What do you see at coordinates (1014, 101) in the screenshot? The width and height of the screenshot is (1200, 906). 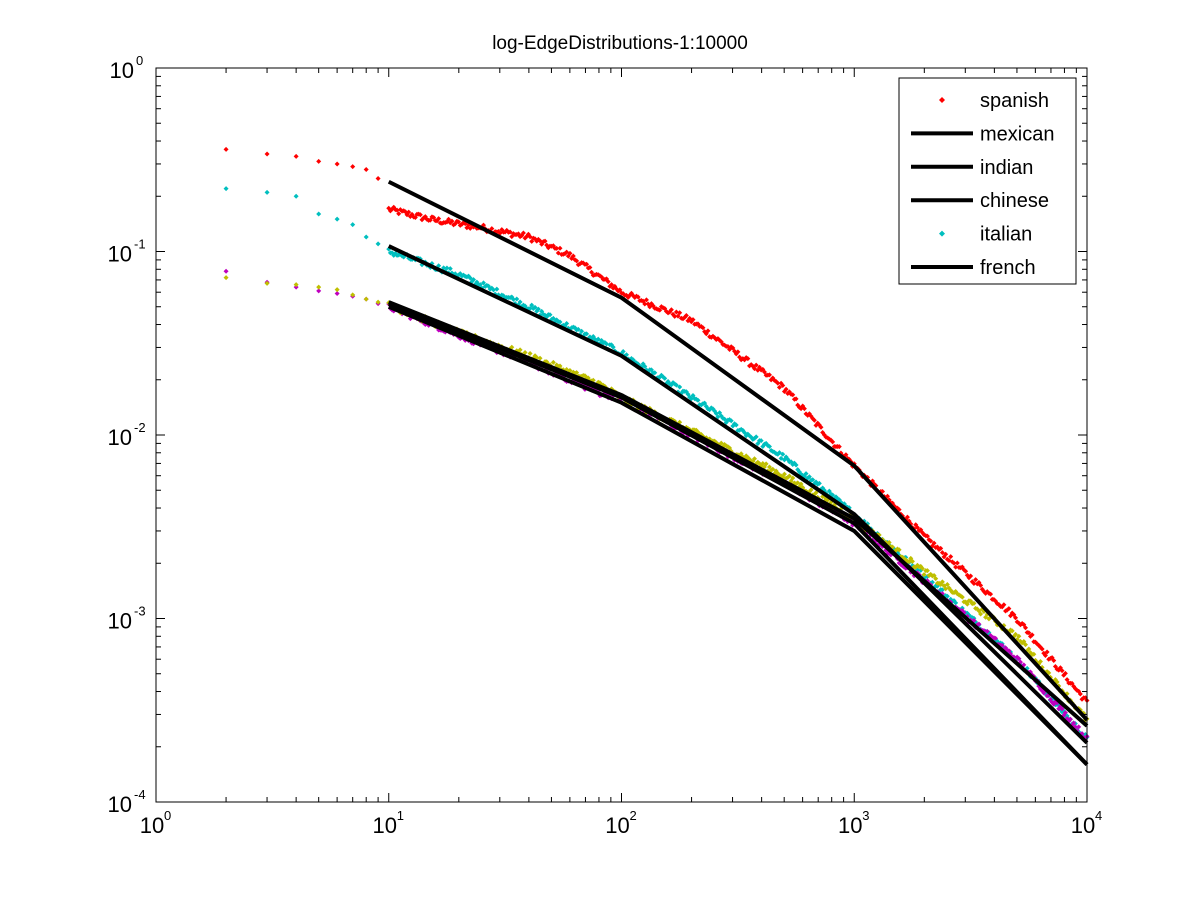 I see `legend-label: spanish` at bounding box center [1014, 101].